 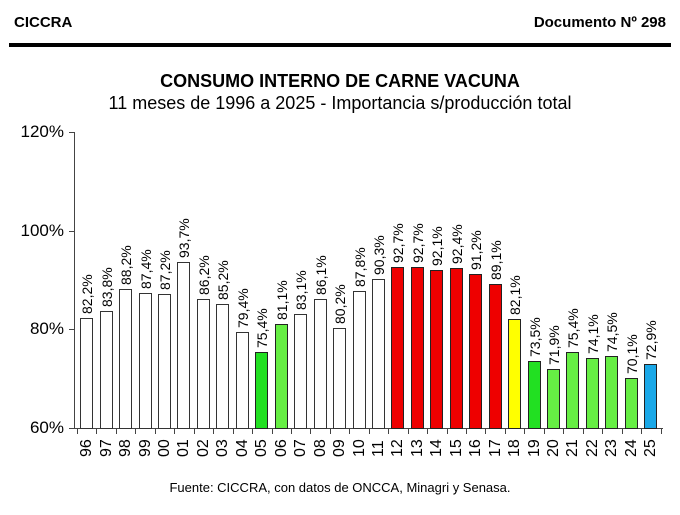 I want to click on header-rule, so click(x=340, y=45).